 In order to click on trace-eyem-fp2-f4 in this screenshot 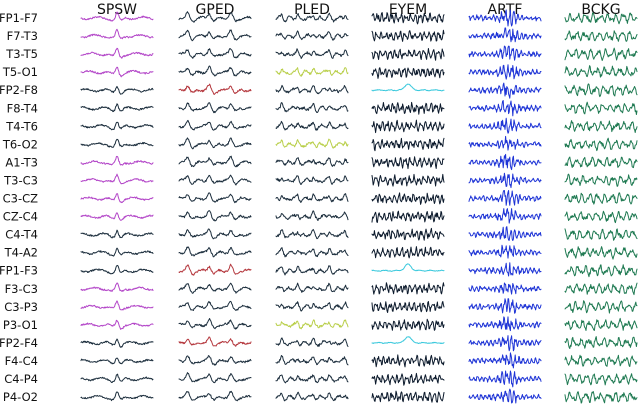, I will do `click(408, 340)`.